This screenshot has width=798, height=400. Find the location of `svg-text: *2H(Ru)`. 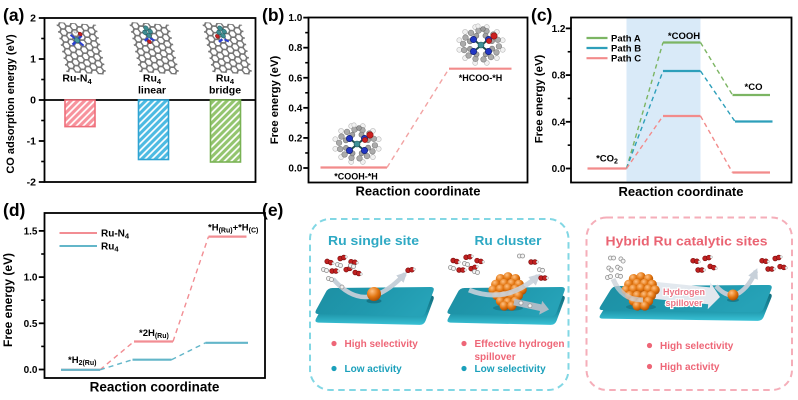

svg-text: *2H(Ru) is located at coordinates (154, 334).